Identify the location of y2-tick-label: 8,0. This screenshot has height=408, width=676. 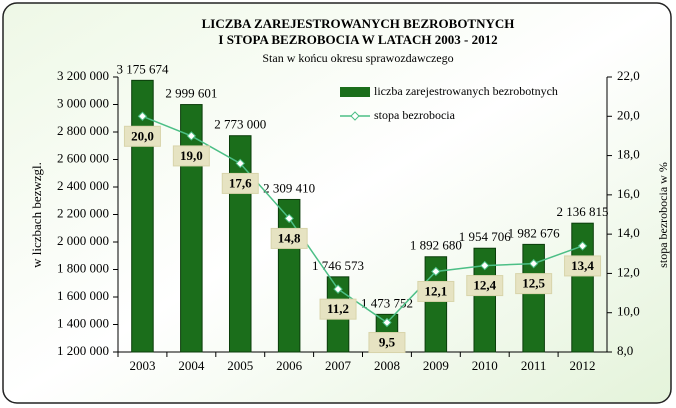
(625, 350).